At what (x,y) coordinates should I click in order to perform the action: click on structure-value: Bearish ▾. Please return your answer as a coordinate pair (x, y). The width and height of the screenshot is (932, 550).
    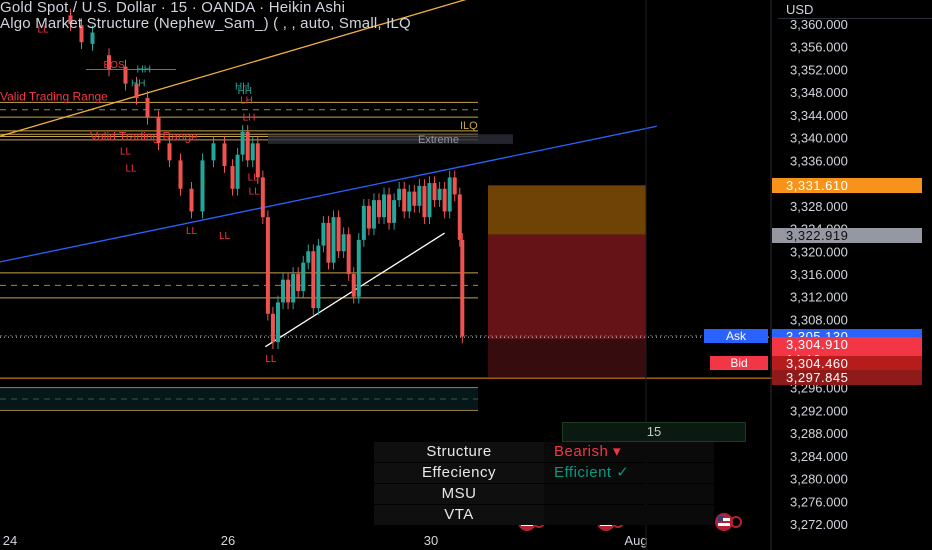
    Looking at the image, I should click on (629, 452).